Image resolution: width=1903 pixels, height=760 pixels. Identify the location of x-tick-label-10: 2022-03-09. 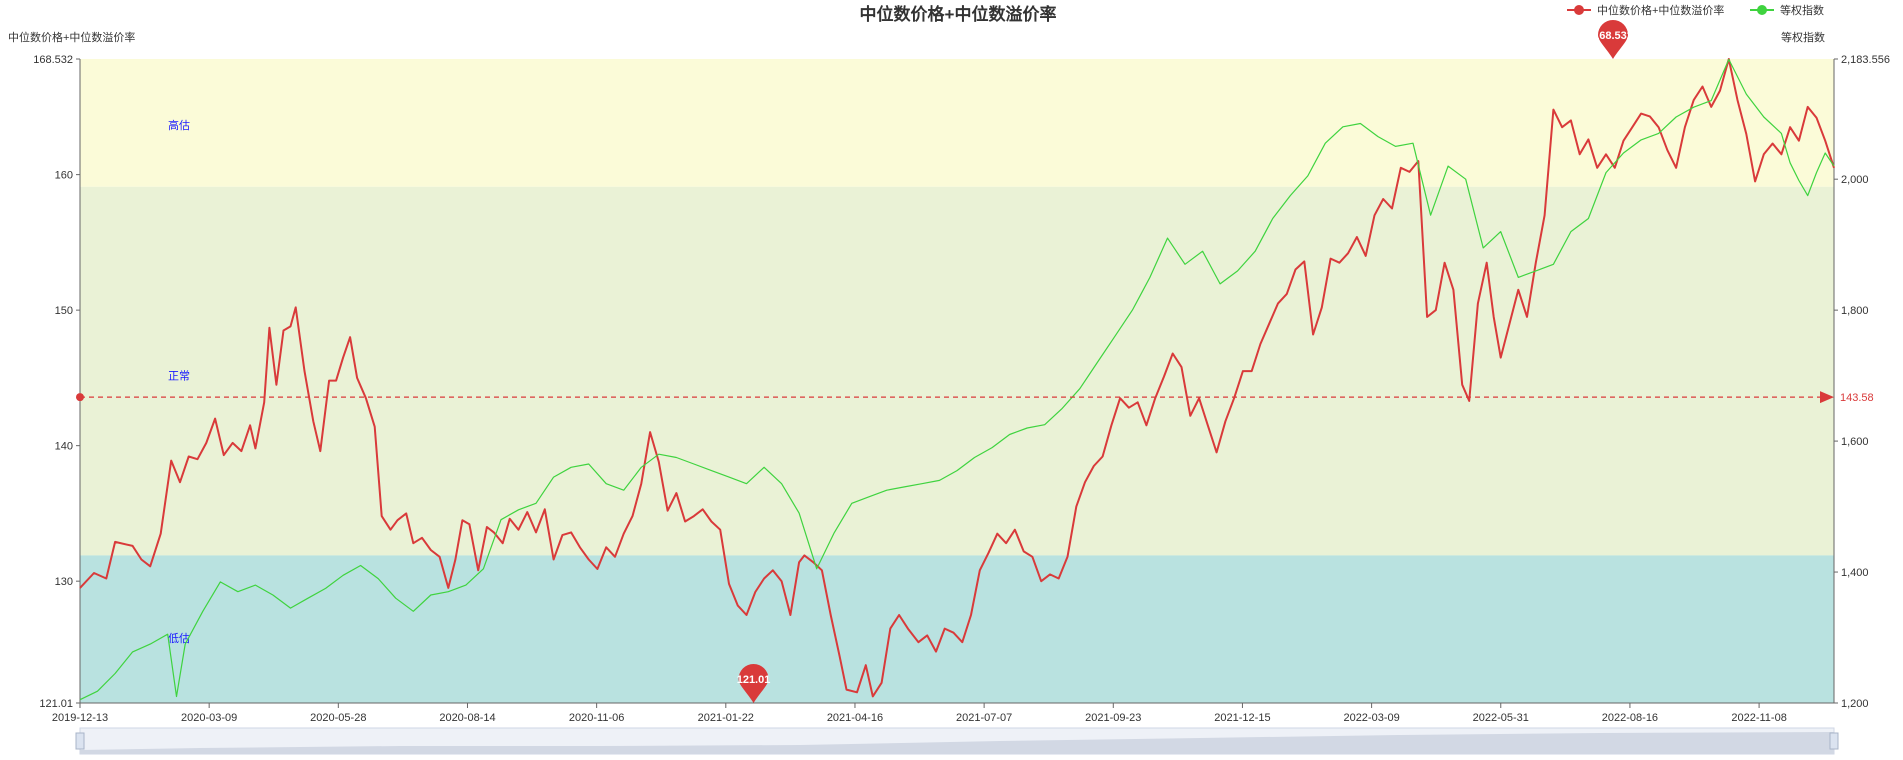
(1371, 718).